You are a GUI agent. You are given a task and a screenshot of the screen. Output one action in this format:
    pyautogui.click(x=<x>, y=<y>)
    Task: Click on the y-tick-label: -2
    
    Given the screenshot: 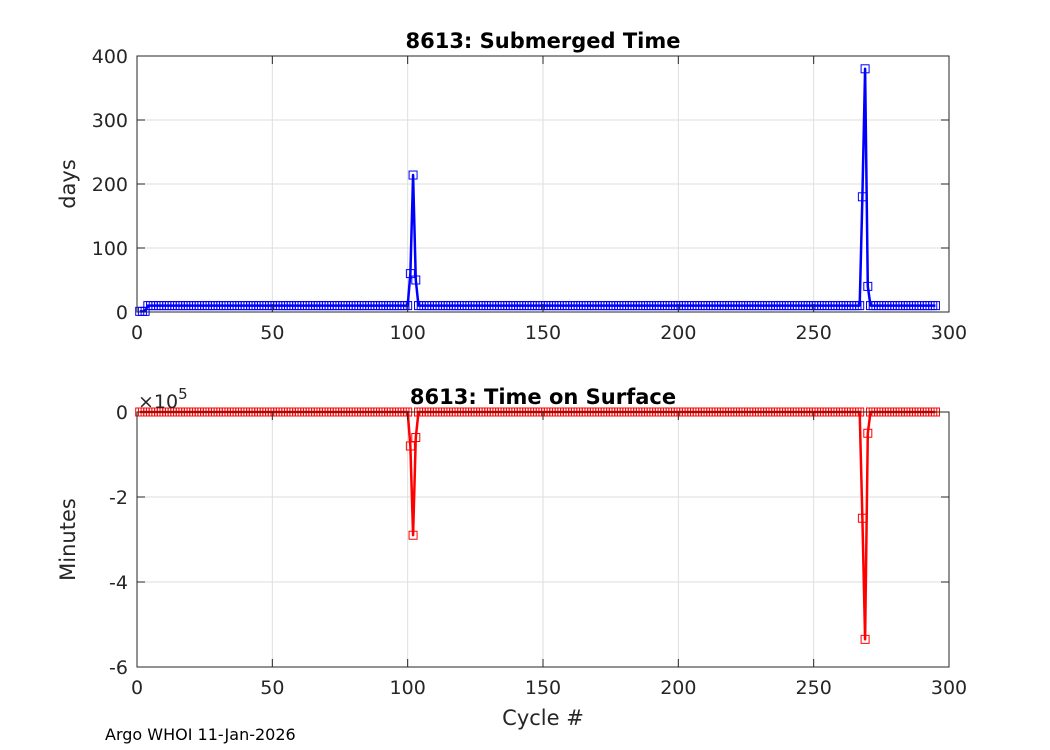 What is the action you would take?
    pyautogui.click(x=118, y=498)
    